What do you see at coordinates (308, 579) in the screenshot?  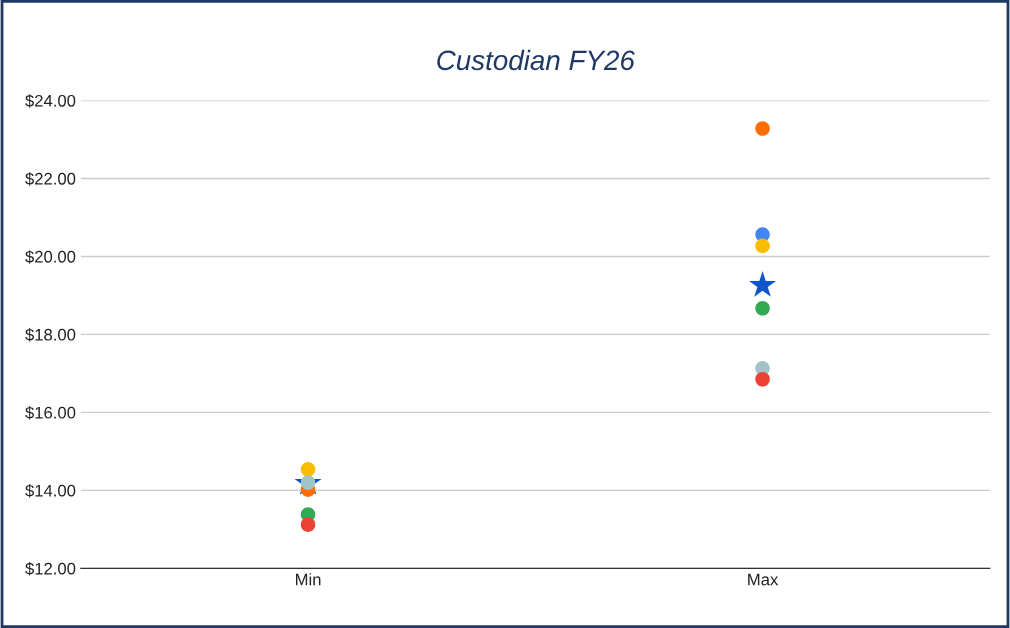 I see `x-tick-label: Min` at bounding box center [308, 579].